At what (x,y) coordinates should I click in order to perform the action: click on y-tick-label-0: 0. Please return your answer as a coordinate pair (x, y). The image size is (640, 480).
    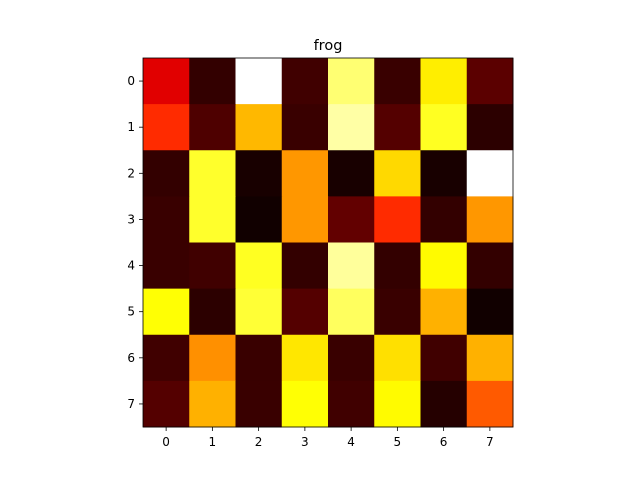
    Looking at the image, I should click on (131, 81).